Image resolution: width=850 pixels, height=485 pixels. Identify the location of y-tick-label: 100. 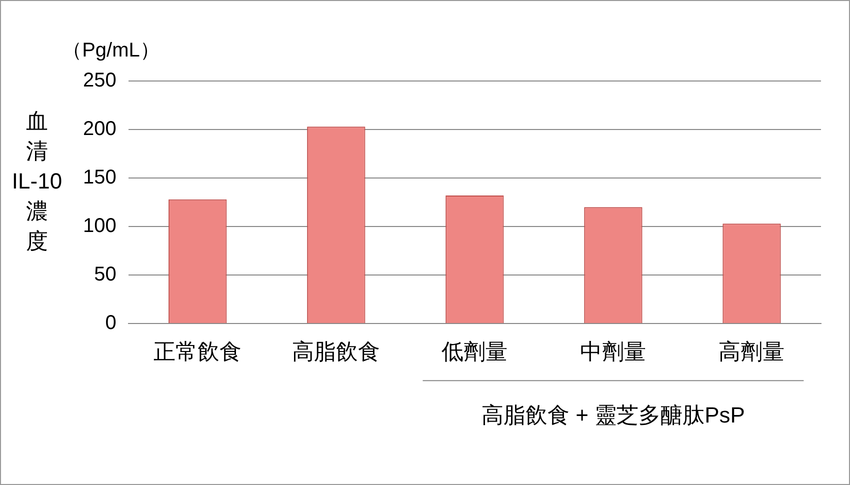
(99, 226).